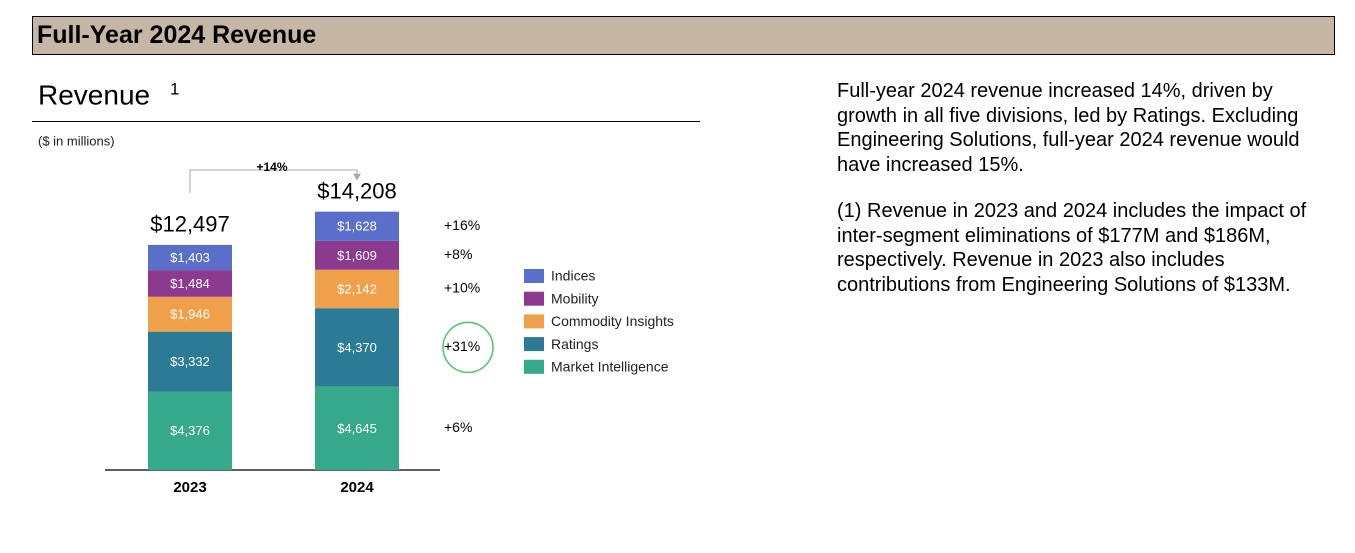 Image resolution: width=1355 pixels, height=553 pixels. What do you see at coordinates (458, 254) in the screenshot?
I see `change-label: +8%` at bounding box center [458, 254].